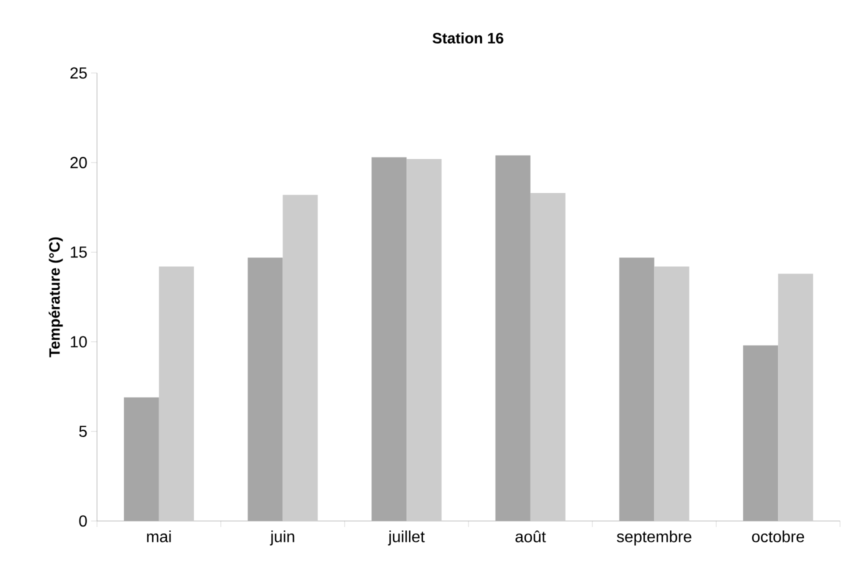 The height and width of the screenshot is (572, 858). What do you see at coordinates (78, 252) in the screenshot?
I see `y-tick-label: 15` at bounding box center [78, 252].